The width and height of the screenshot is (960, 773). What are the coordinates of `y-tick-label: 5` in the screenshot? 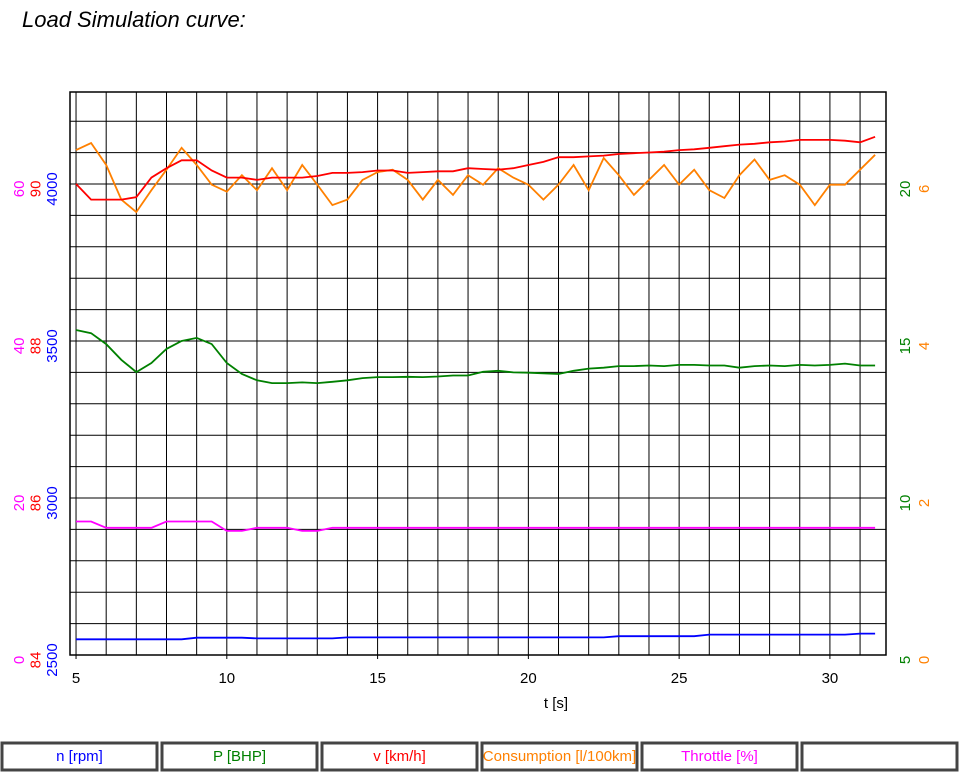 It's located at (905, 660).